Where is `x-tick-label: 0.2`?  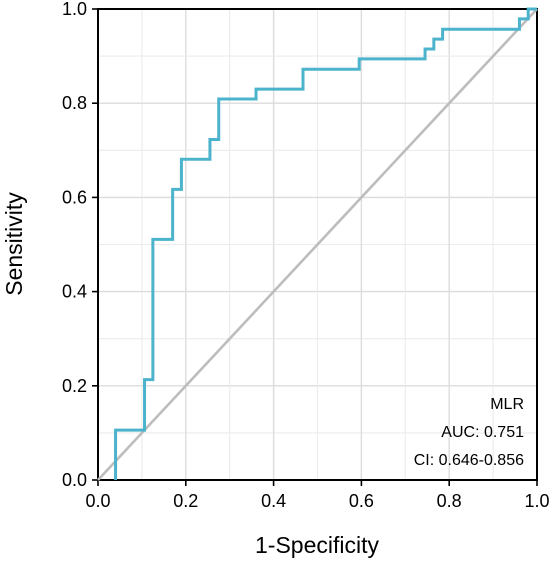 x-tick-label: 0.2 is located at coordinates (185, 501).